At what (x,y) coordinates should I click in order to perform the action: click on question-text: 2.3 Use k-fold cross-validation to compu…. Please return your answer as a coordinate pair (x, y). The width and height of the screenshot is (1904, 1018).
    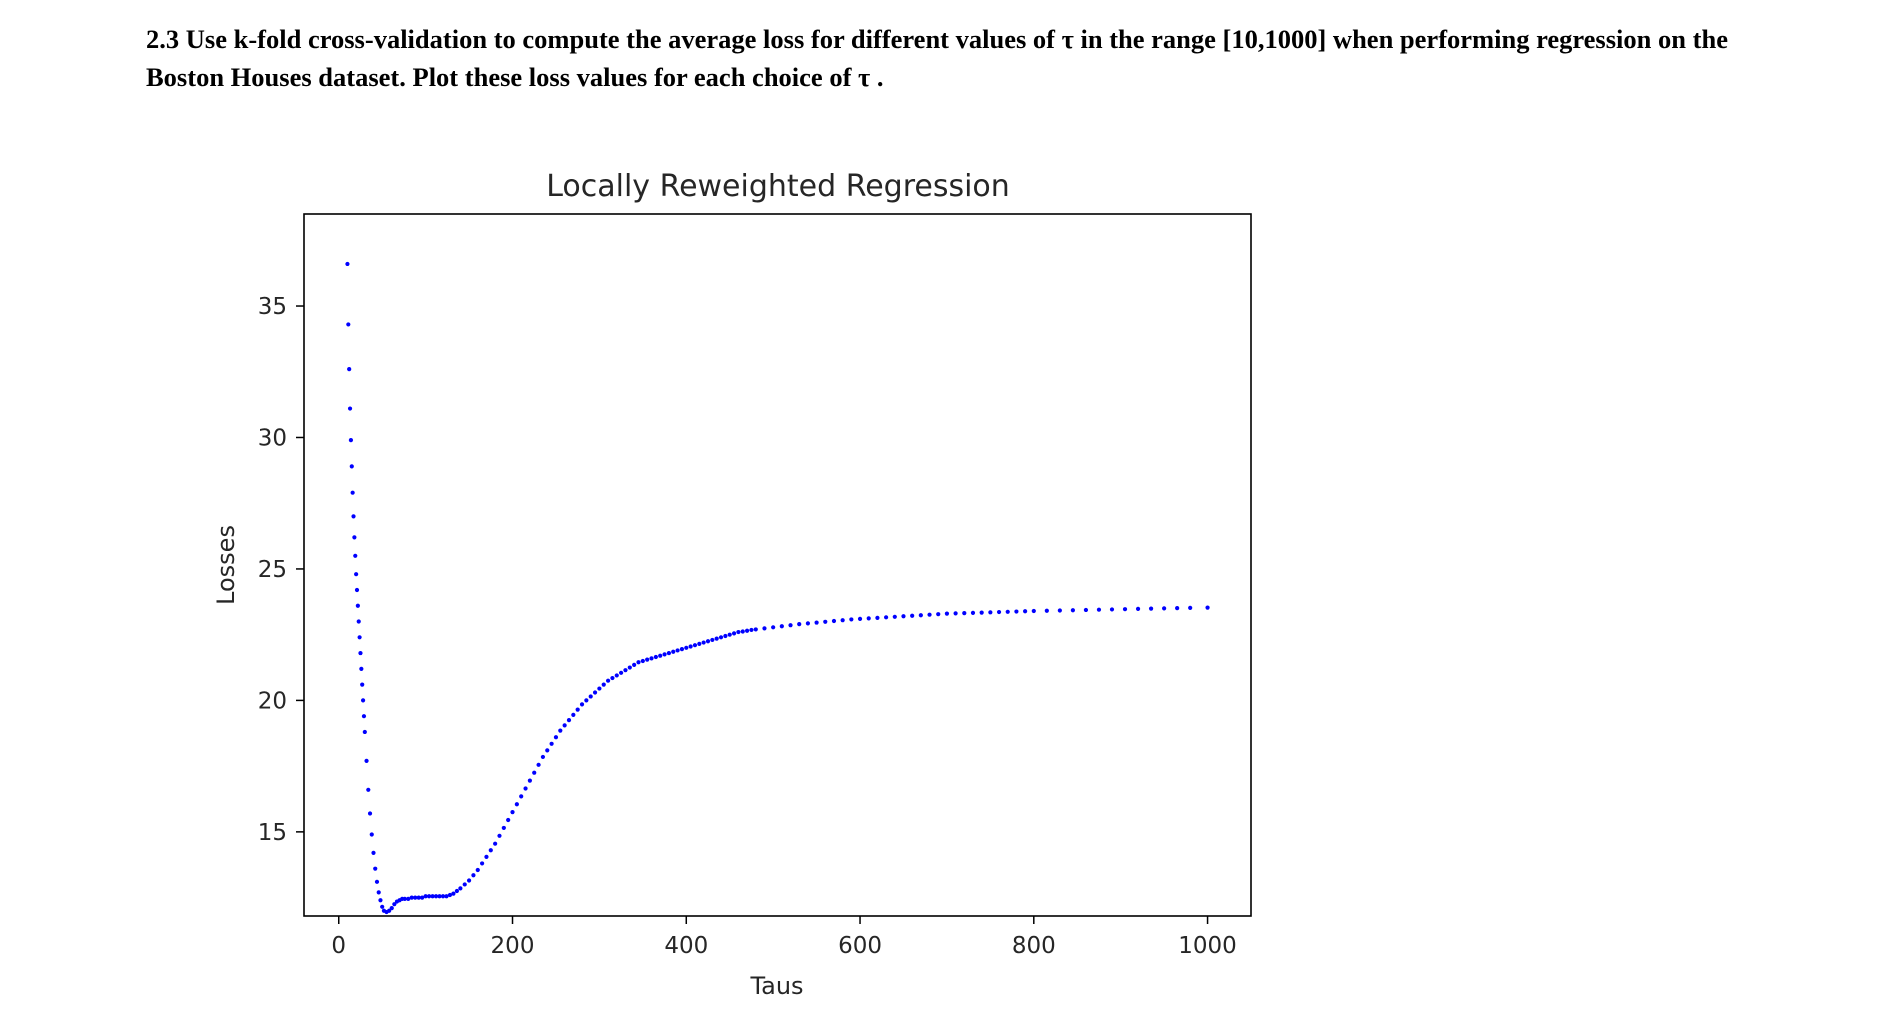
    Looking at the image, I should click on (937, 58).